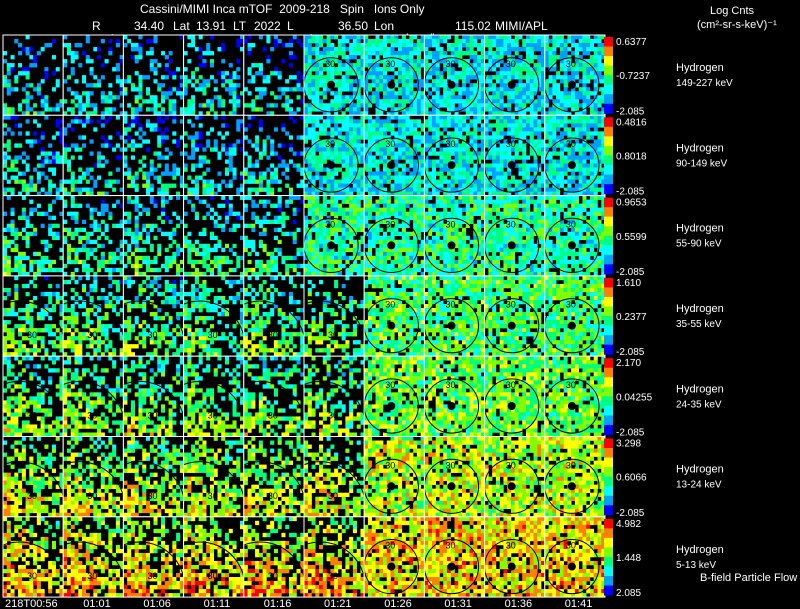  Describe the element at coordinates (571, 84) in the screenshot. I see `planet-marker` at that location.